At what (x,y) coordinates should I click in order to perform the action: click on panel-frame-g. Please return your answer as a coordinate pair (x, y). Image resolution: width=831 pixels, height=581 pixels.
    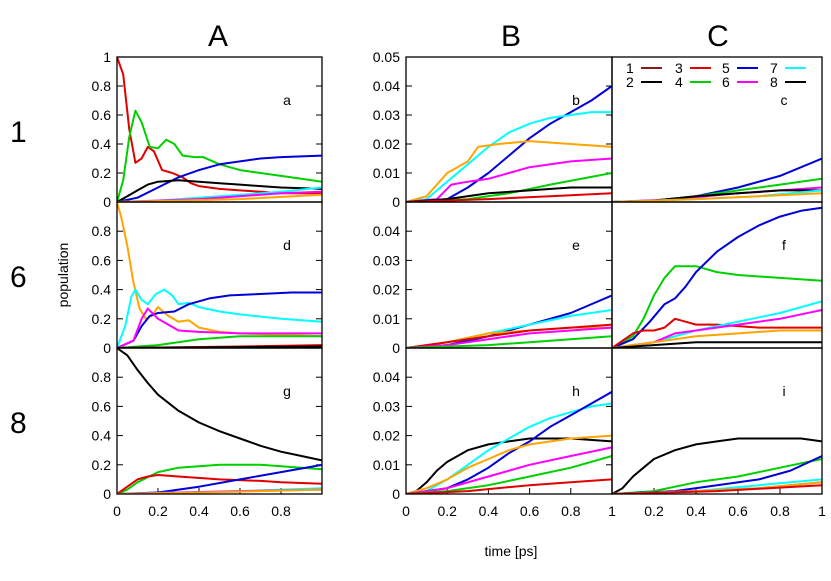
    Looking at the image, I should click on (219, 421).